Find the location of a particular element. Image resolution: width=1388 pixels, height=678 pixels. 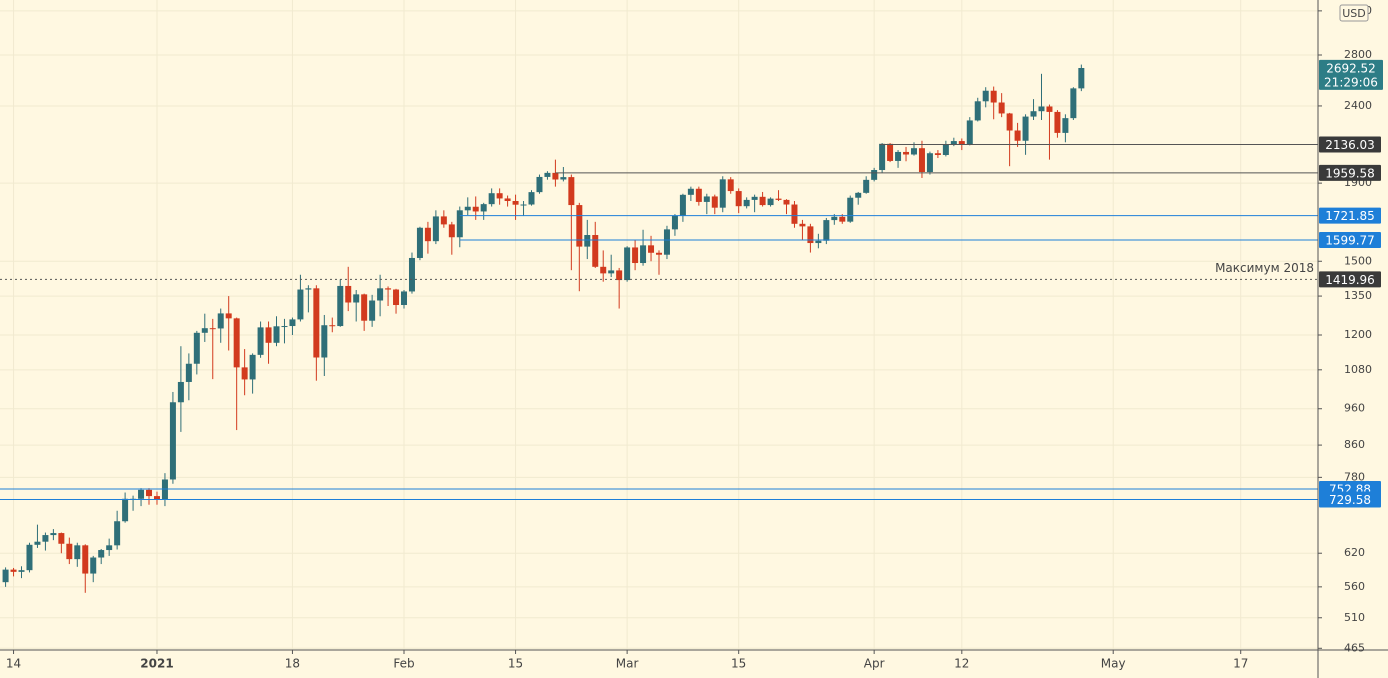

y-tick-label: 510 is located at coordinates (1354, 617).